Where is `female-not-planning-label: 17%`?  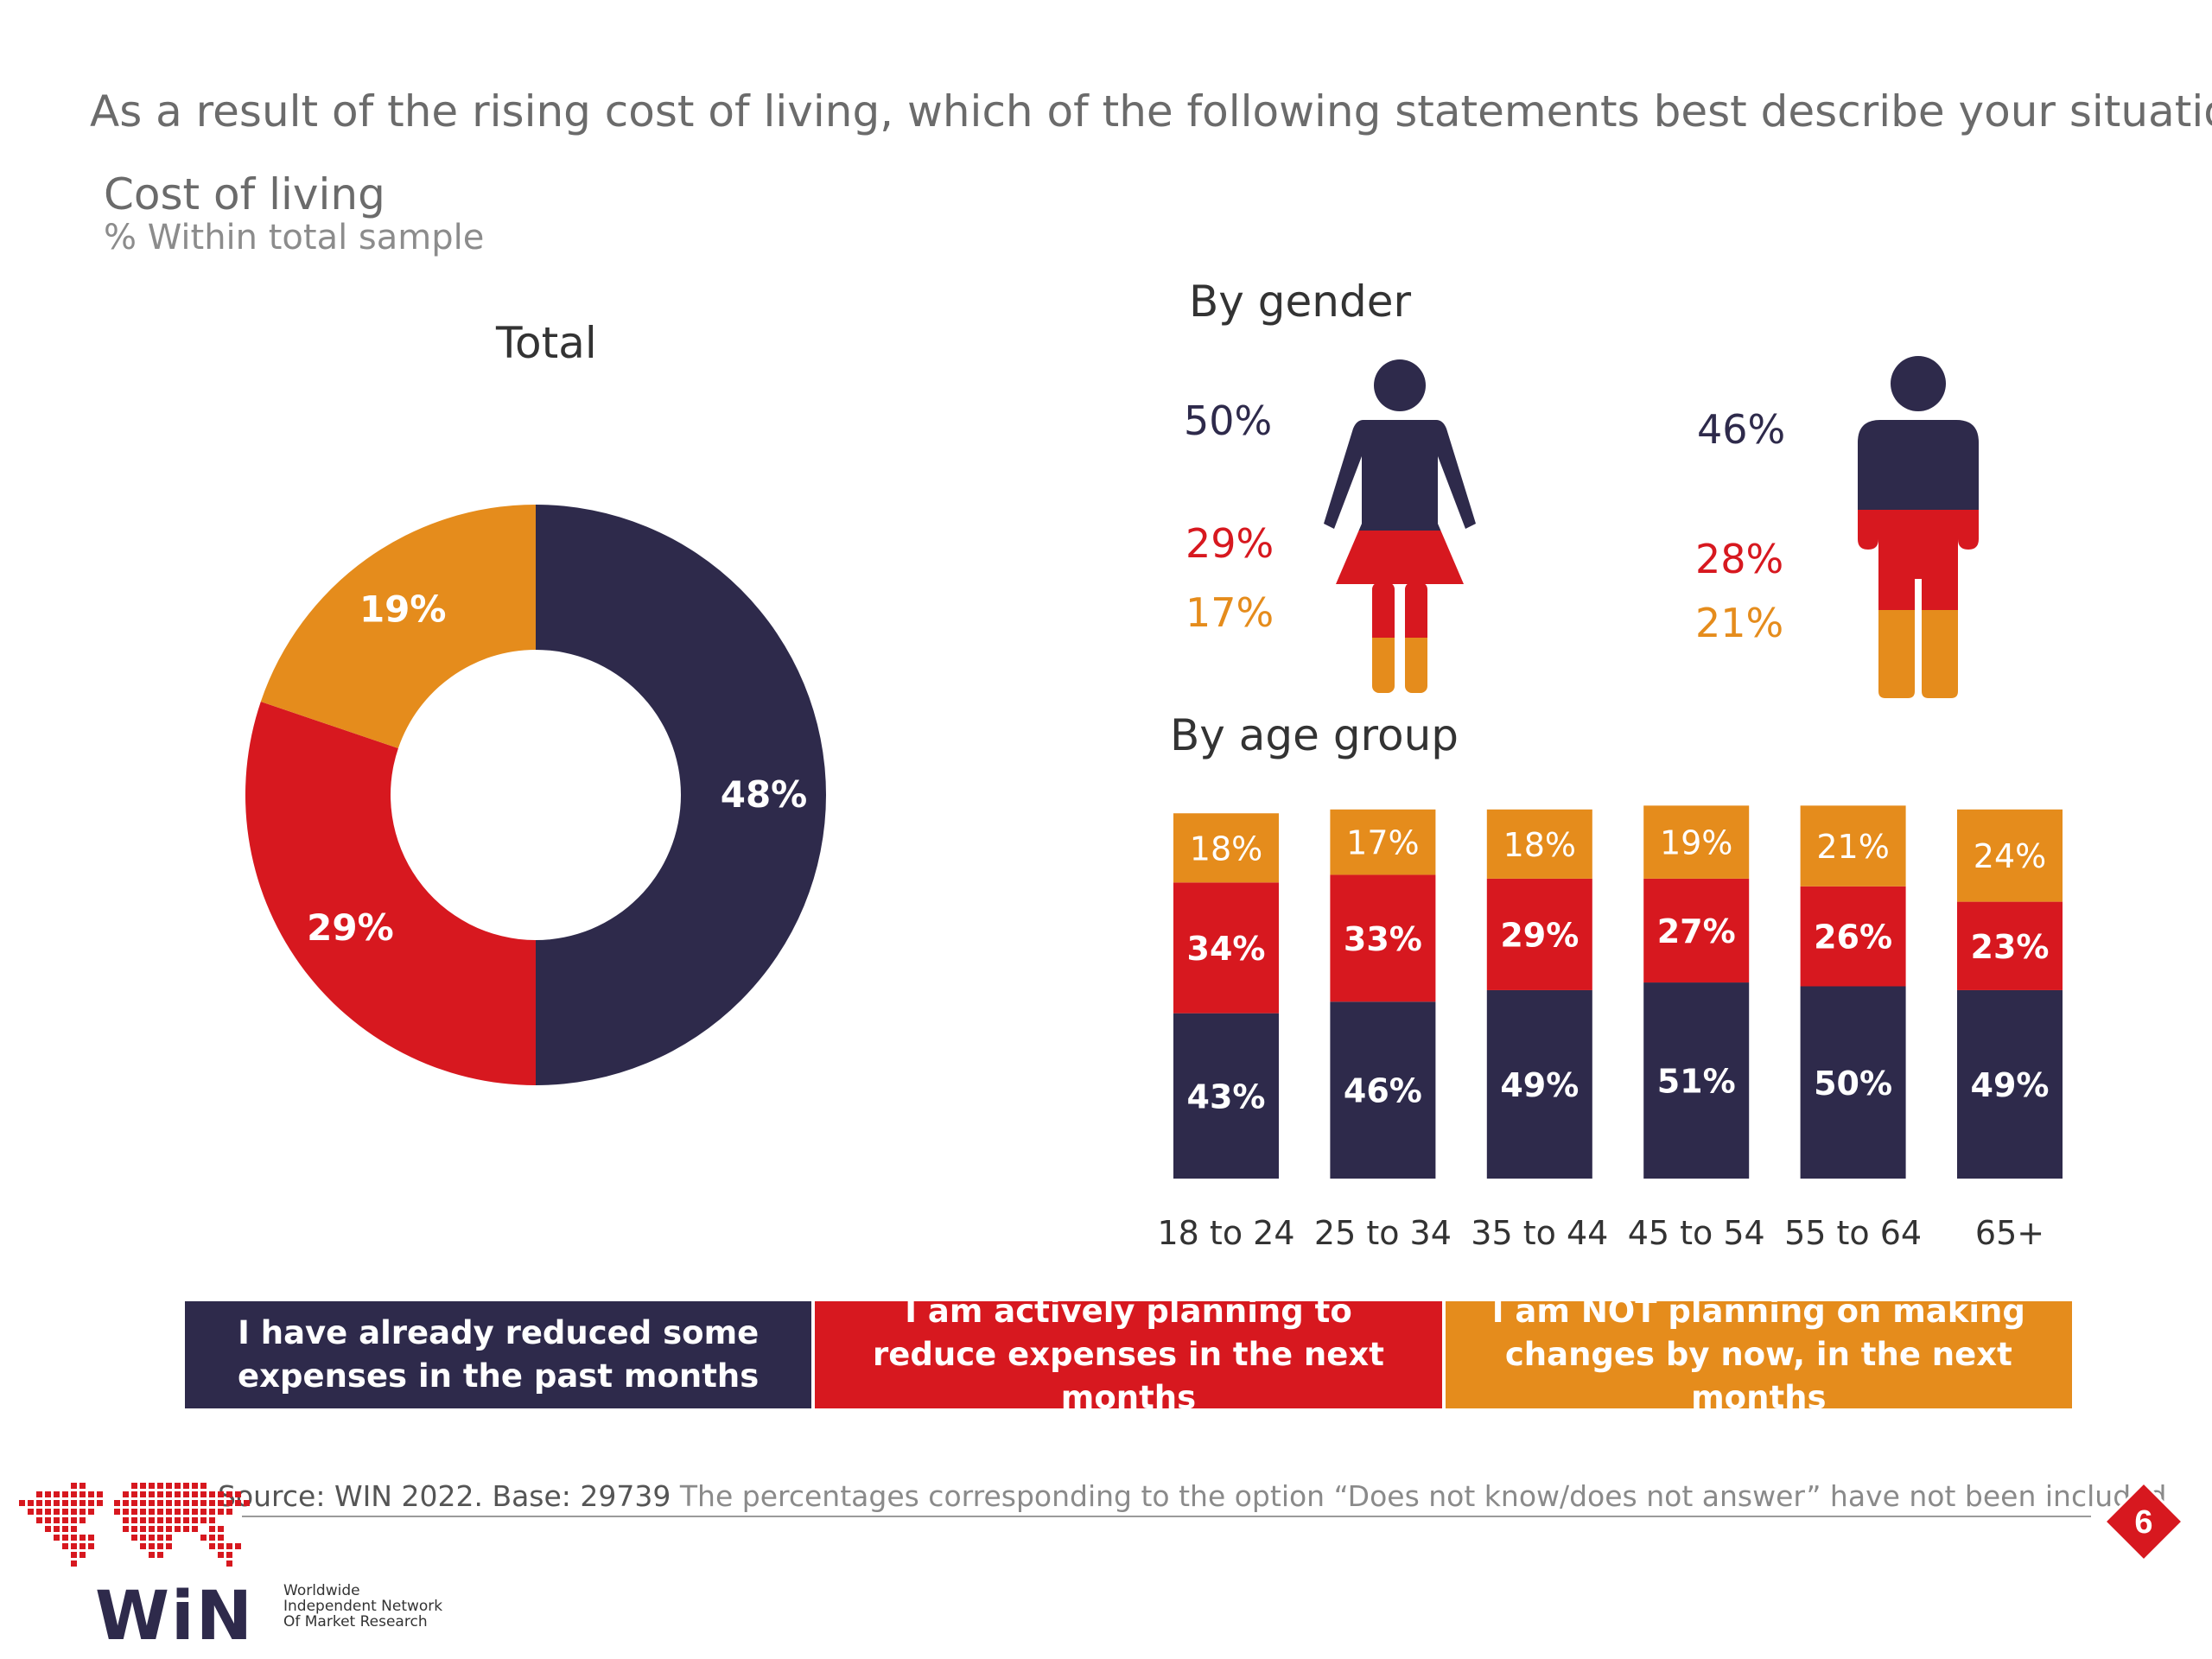 female-not-planning-label: 17% is located at coordinates (1229, 612).